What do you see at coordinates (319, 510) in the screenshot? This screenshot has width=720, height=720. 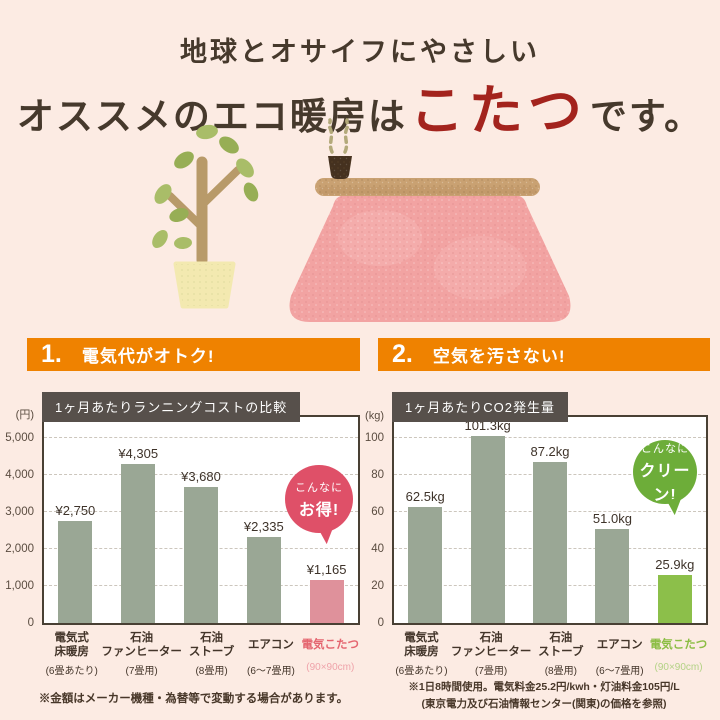 I see `badge-line2: お得!` at bounding box center [319, 510].